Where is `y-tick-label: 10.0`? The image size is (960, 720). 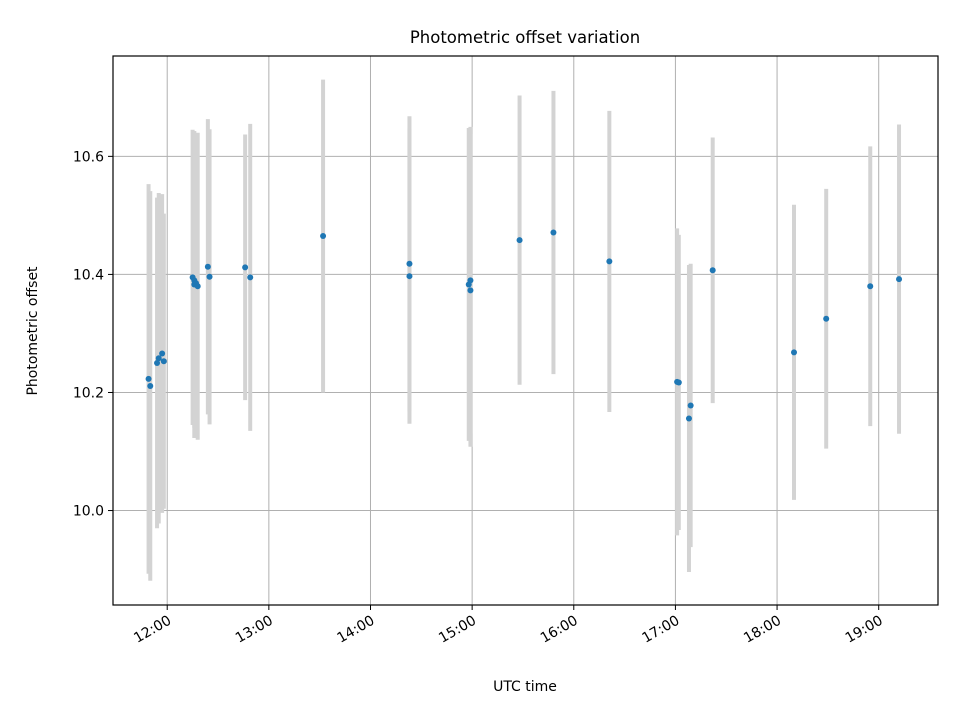
y-tick-label: 10.0 is located at coordinates (88, 512).